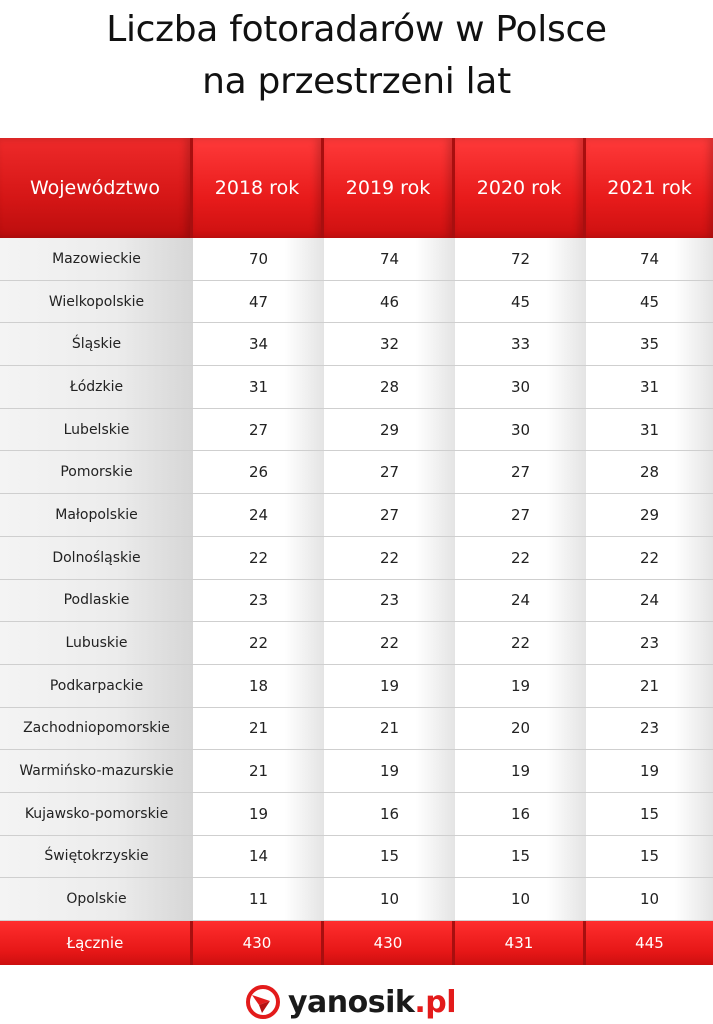 The image size is (713, 1024). I want to click on header-year: 2019 rok, so click(389, 188).